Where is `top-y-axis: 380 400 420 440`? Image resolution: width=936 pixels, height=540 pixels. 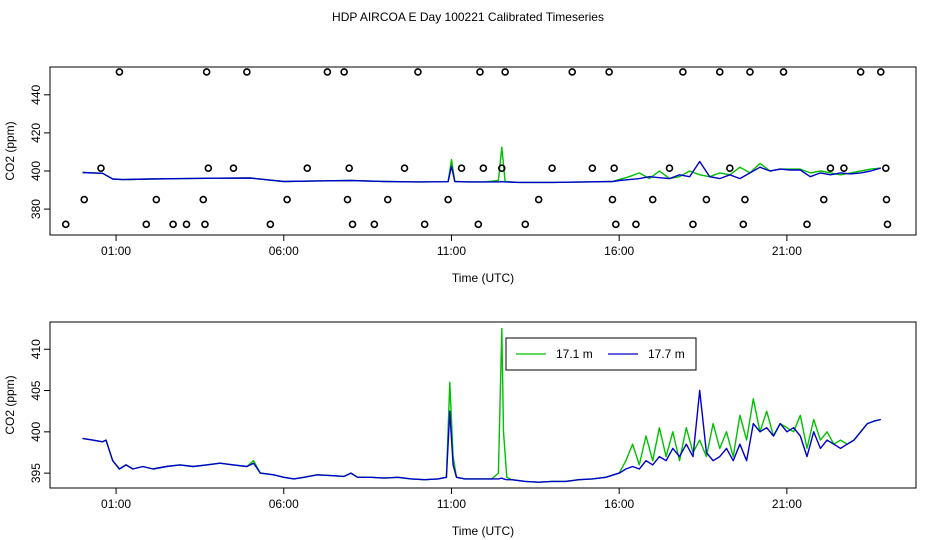 top-y-axis: 380 400 420 440 is located at coordinates (39, 151).